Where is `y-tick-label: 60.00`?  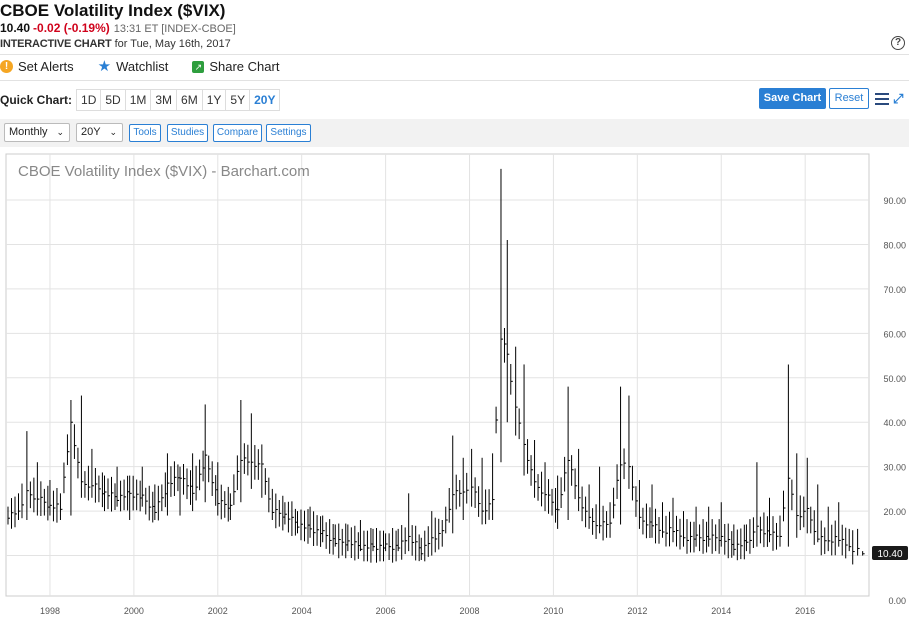 y-tick-label: 60.00 is located at coordinates (894, 334).